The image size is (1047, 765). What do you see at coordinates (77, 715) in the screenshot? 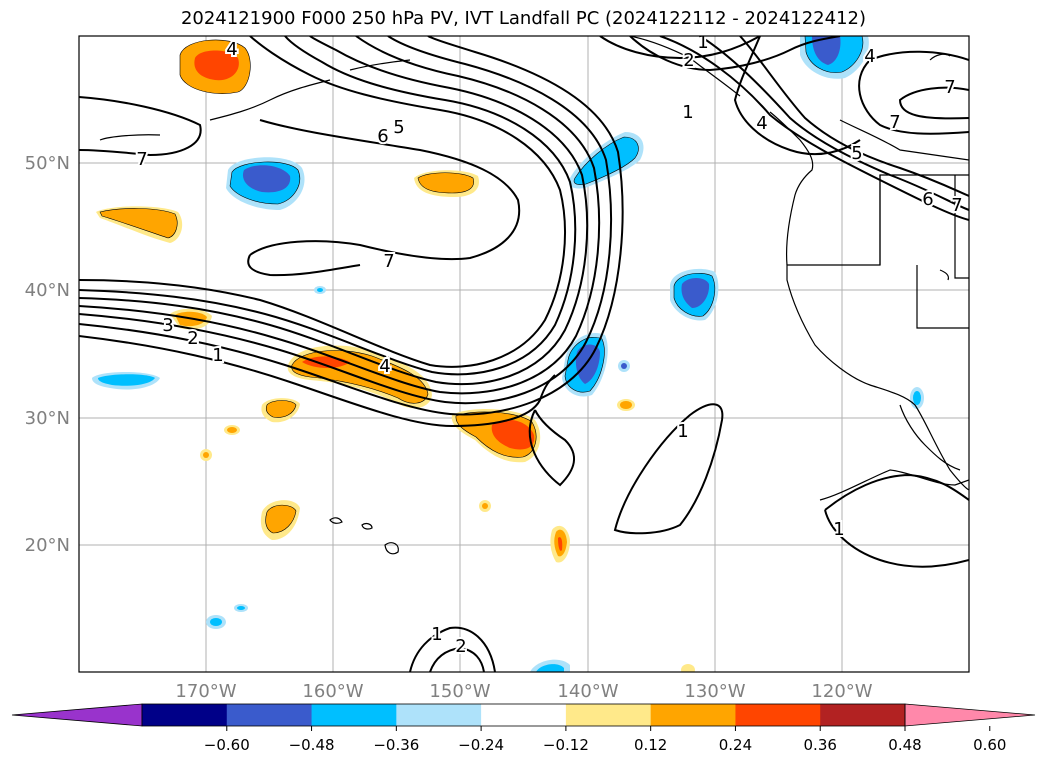
I see `colorbar-extend-low` at bounding box center [77, 715].